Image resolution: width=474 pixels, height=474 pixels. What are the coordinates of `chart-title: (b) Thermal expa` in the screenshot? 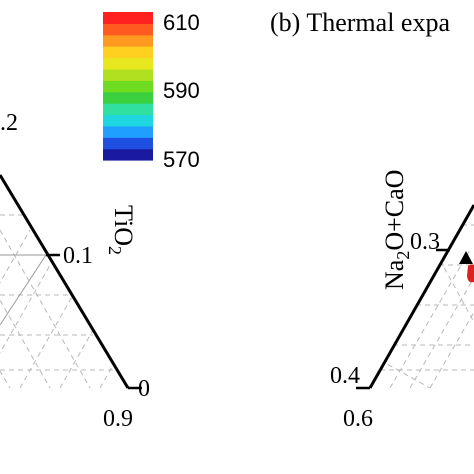 It's located at (360, 22).